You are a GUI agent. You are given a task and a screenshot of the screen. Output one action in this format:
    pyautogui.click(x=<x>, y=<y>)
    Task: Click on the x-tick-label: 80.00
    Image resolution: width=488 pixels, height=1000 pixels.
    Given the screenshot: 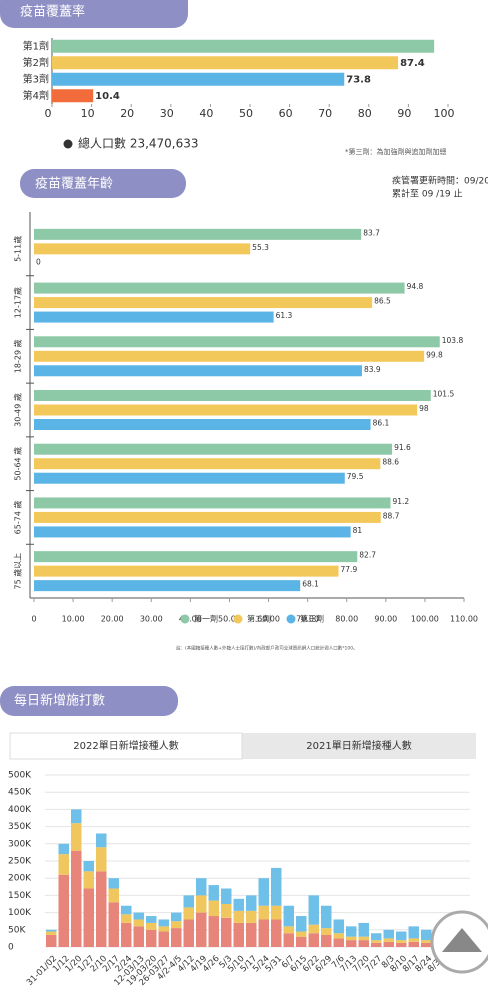 What is the action you would take?
    pyautogui.click(x=346, y=619)
    